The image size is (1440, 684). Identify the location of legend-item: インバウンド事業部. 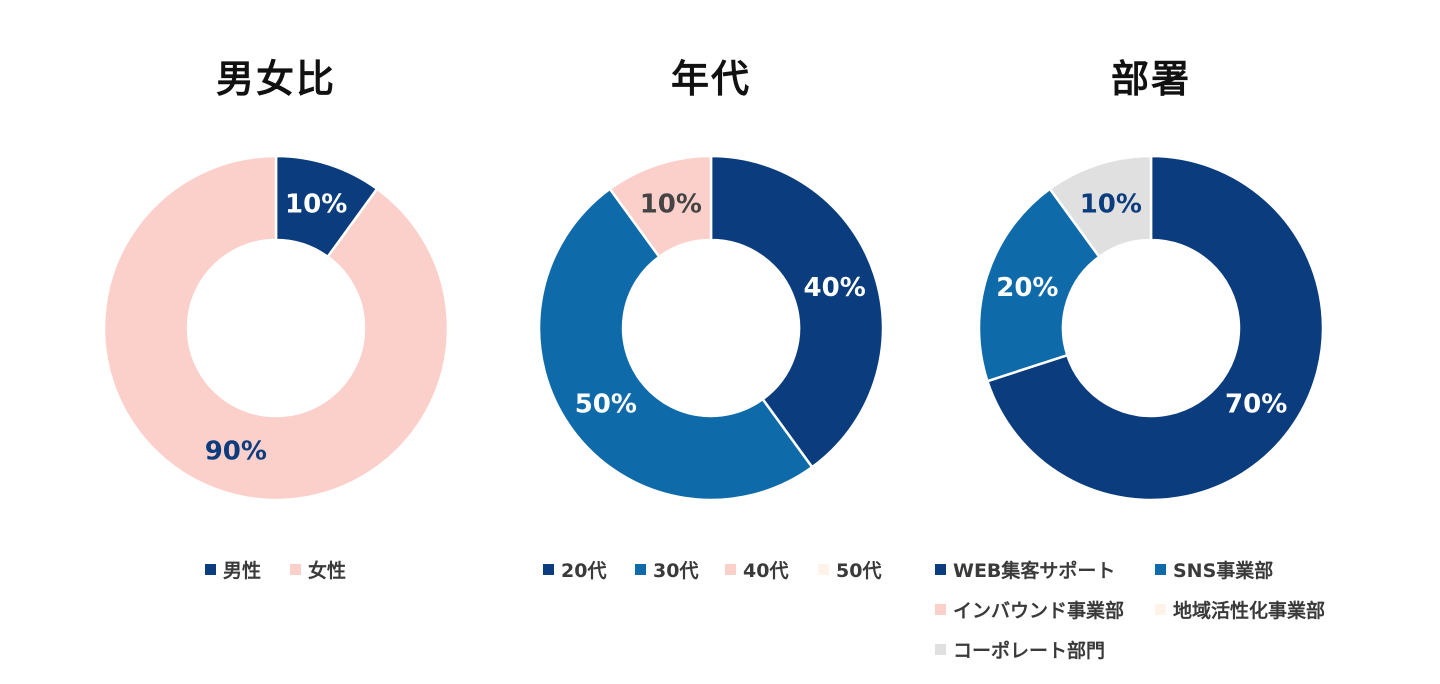
(1030, 609).